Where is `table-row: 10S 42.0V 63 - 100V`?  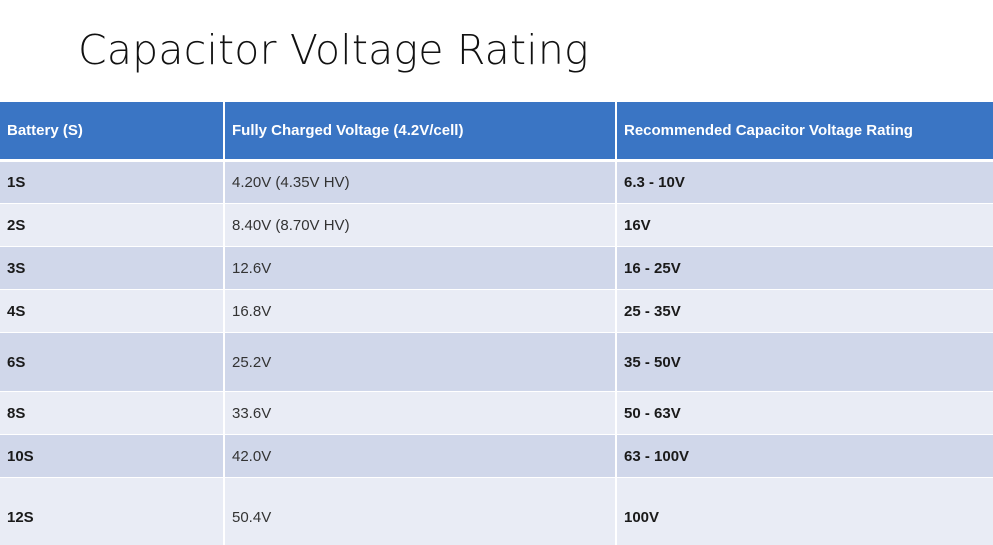
table-row: 10S 42.0V 63 - 100V is located at coordinates (496, 456).